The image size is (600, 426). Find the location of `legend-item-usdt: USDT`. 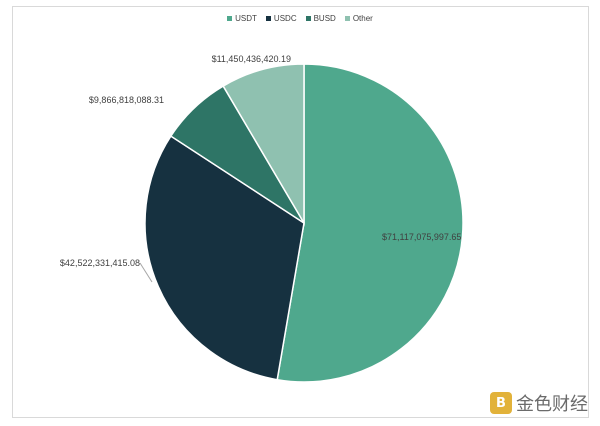

legend-item-usdt: USDT is located at coordinates (242, 18).